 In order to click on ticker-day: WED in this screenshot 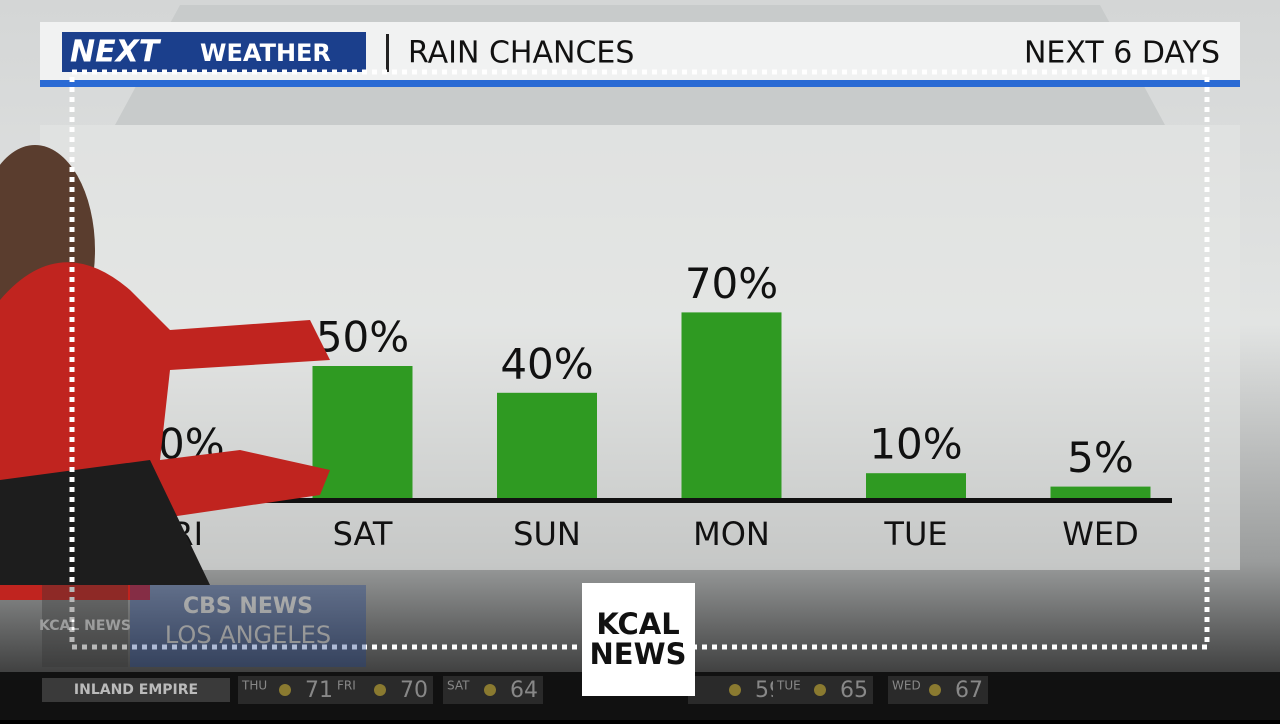, I will do `click(906, 686)`.